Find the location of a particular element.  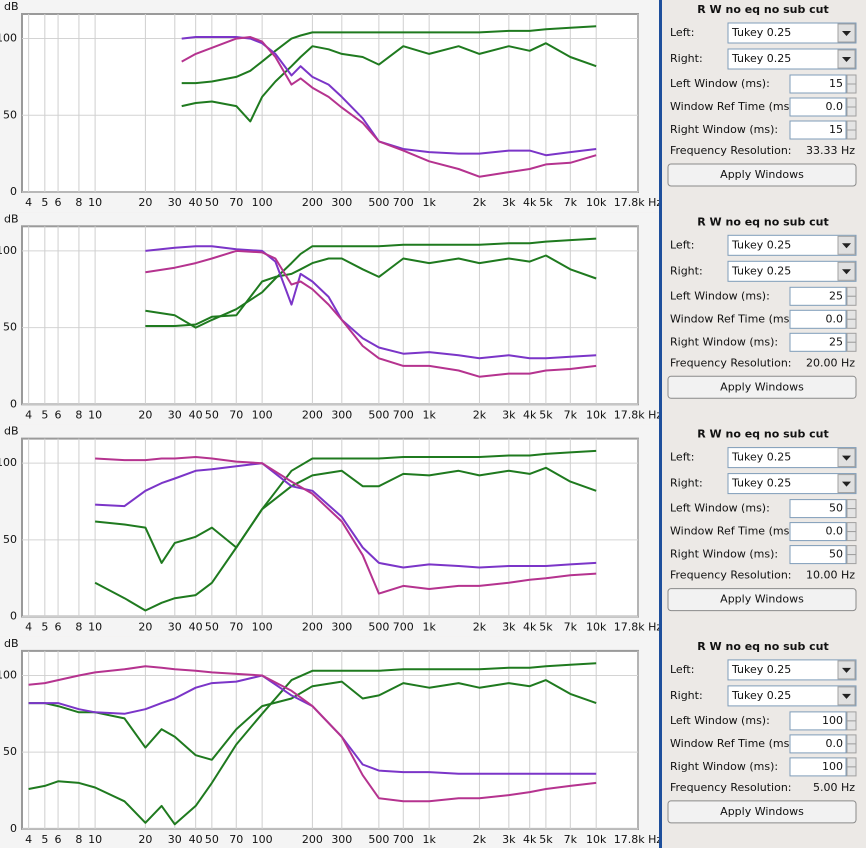

x-tick-label: 4 is located at coordinates (28, 414).